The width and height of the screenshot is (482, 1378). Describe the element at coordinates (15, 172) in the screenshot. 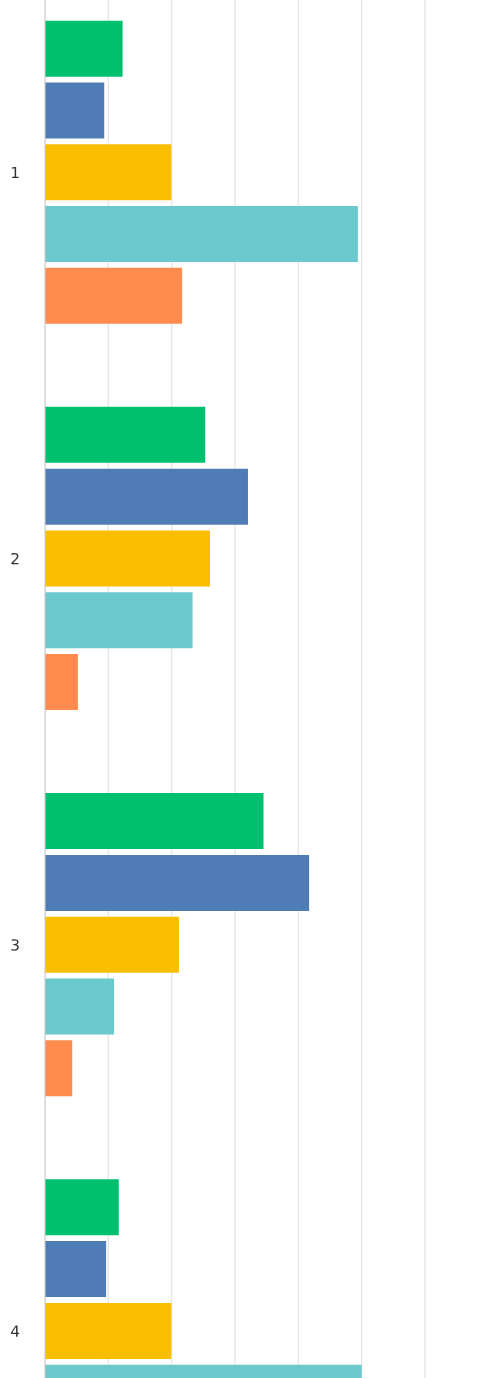

I see `y-tick-label: 1` at that location.